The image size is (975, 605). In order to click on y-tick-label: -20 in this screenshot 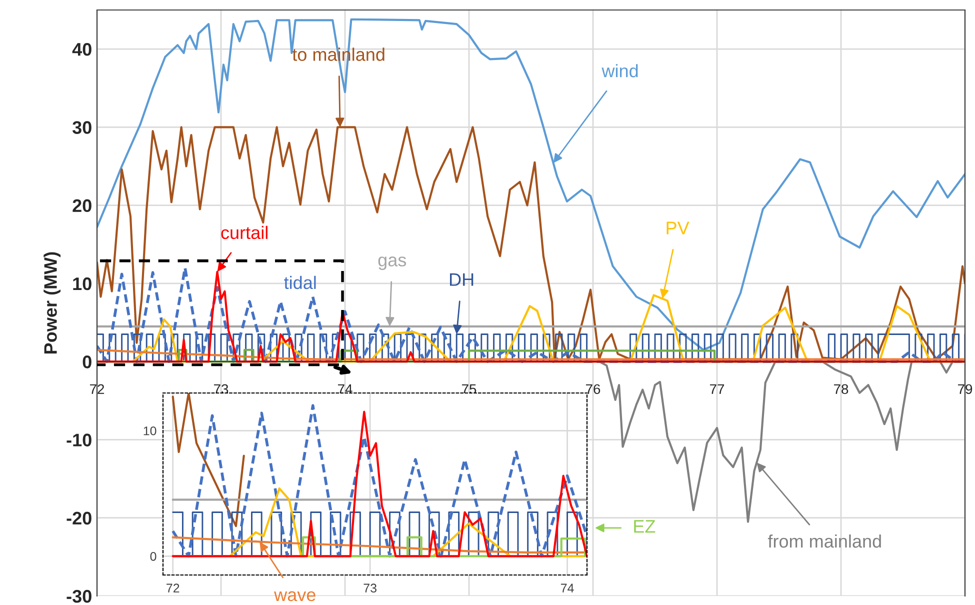, I will do `click(79, 518)`.